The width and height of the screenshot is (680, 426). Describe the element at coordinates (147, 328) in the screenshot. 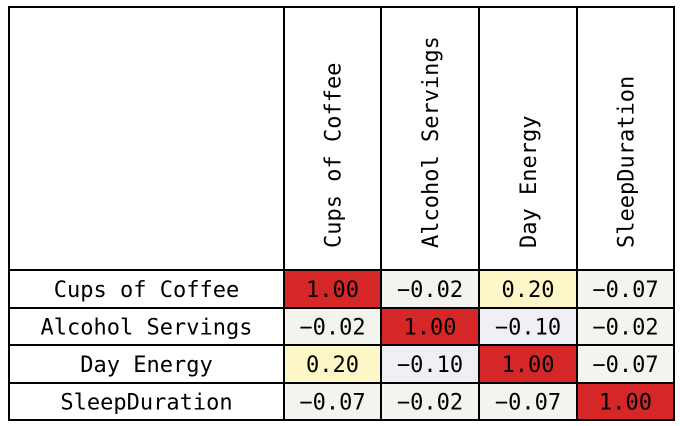

I see `row-label: Alcohol Servings` at that location.